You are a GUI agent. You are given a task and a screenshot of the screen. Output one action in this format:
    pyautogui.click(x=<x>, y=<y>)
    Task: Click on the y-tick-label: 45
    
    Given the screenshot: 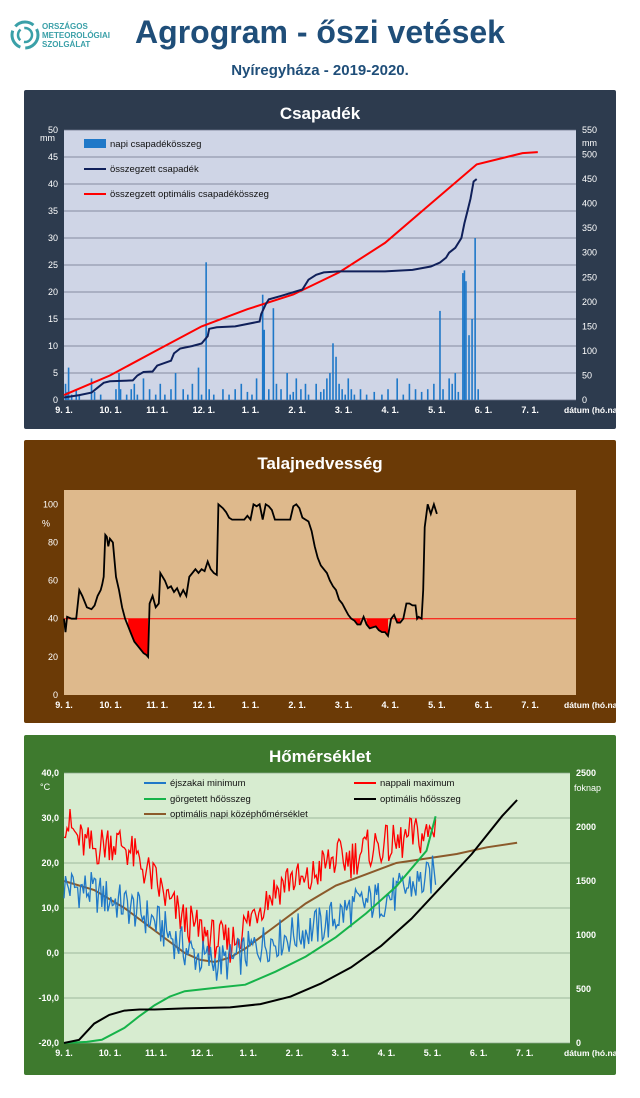 What is the action you would take?
    pyautogui.click(x=53, y=157)
    